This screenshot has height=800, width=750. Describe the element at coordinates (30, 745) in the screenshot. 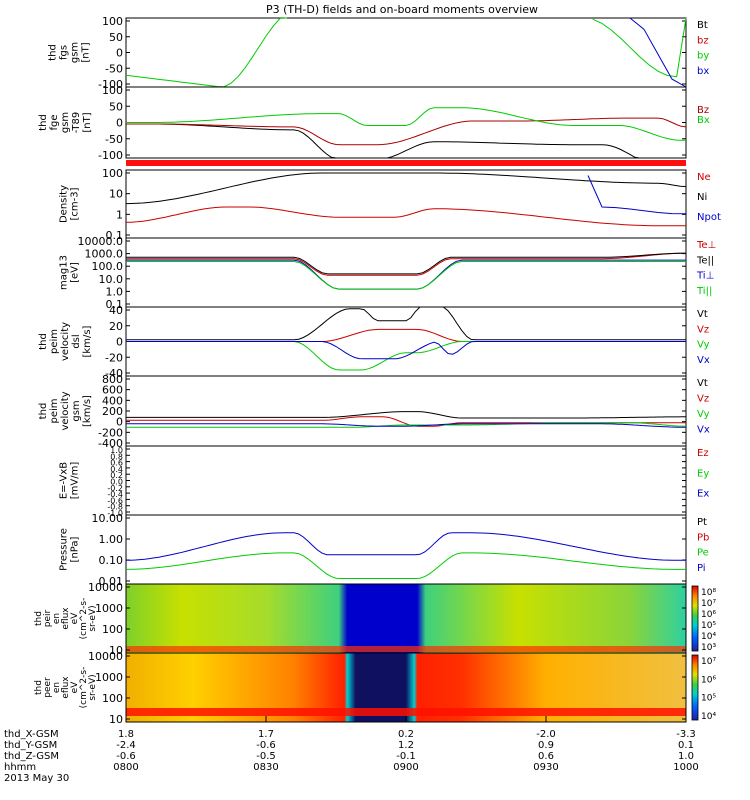

I see `x-row-label: thd_Y-GSM` at that location.